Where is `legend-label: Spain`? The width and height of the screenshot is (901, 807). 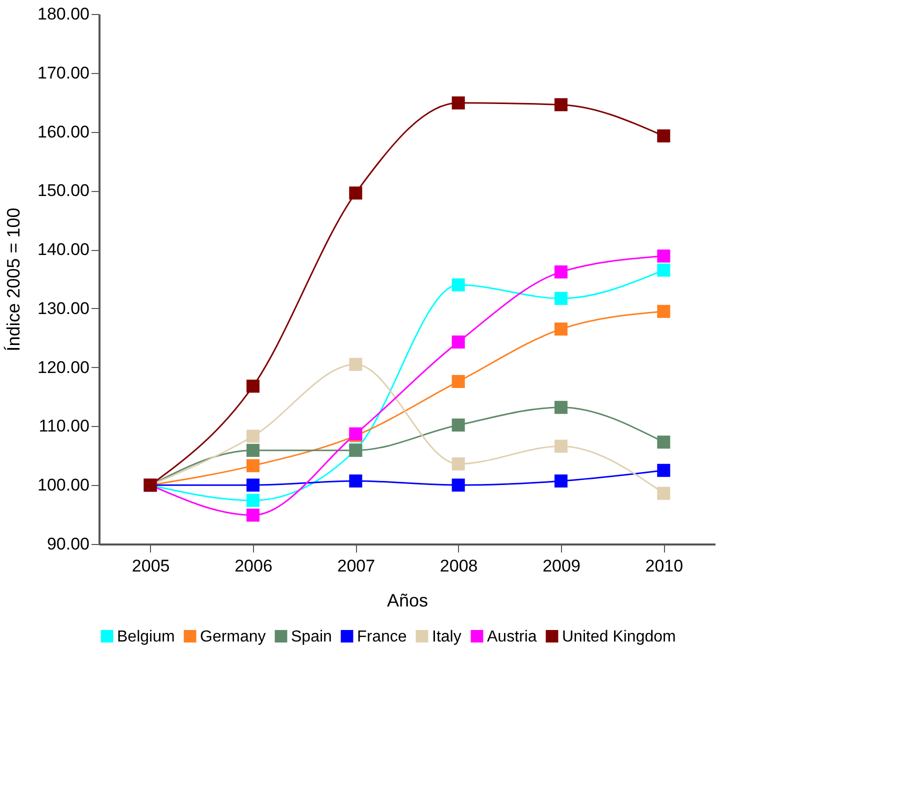 legend-label: Spain is located at coordinates (311, 637).